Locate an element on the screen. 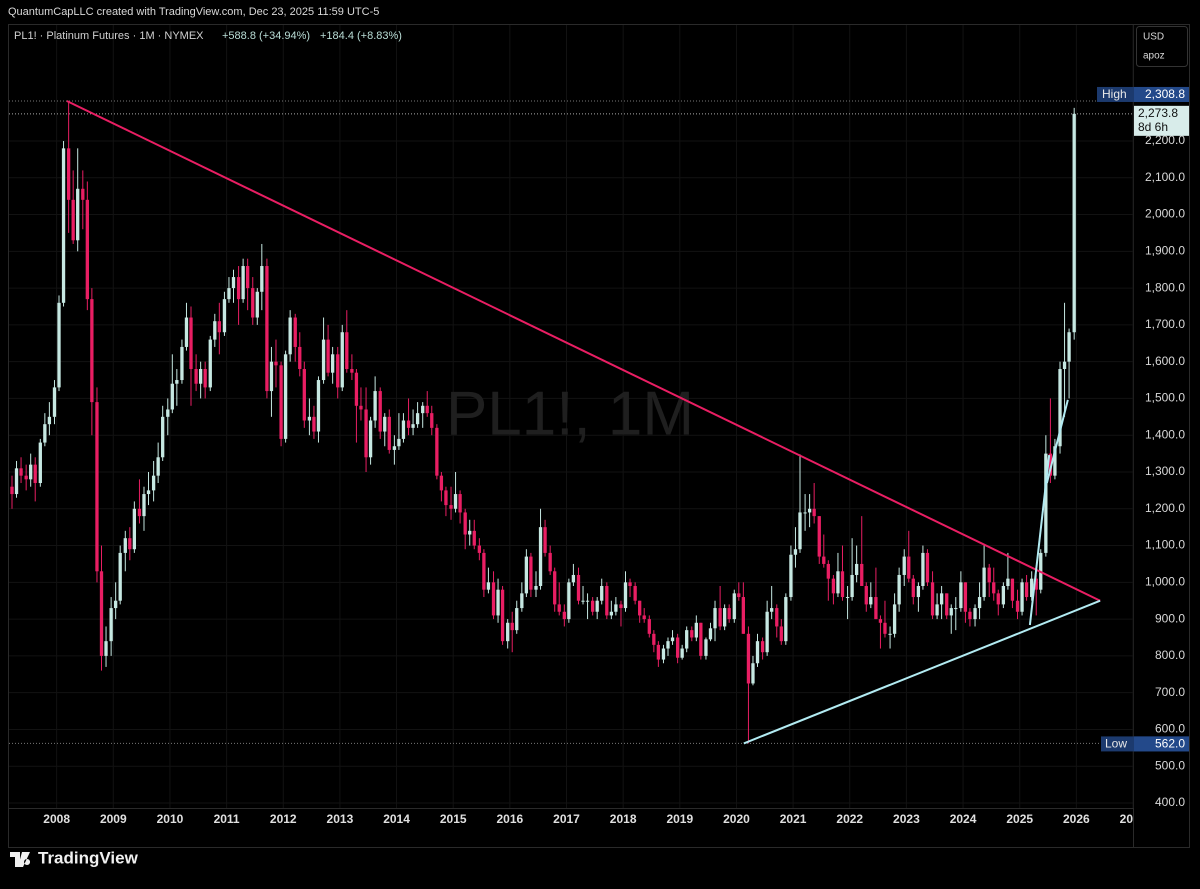  y-tick-label: 400.0 is located at coordinates (1170, 802).